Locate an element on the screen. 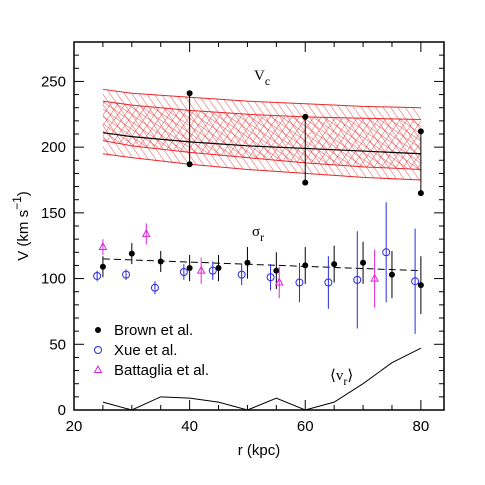  annotation-close: ⟩ is located at coordinates (350, 376).